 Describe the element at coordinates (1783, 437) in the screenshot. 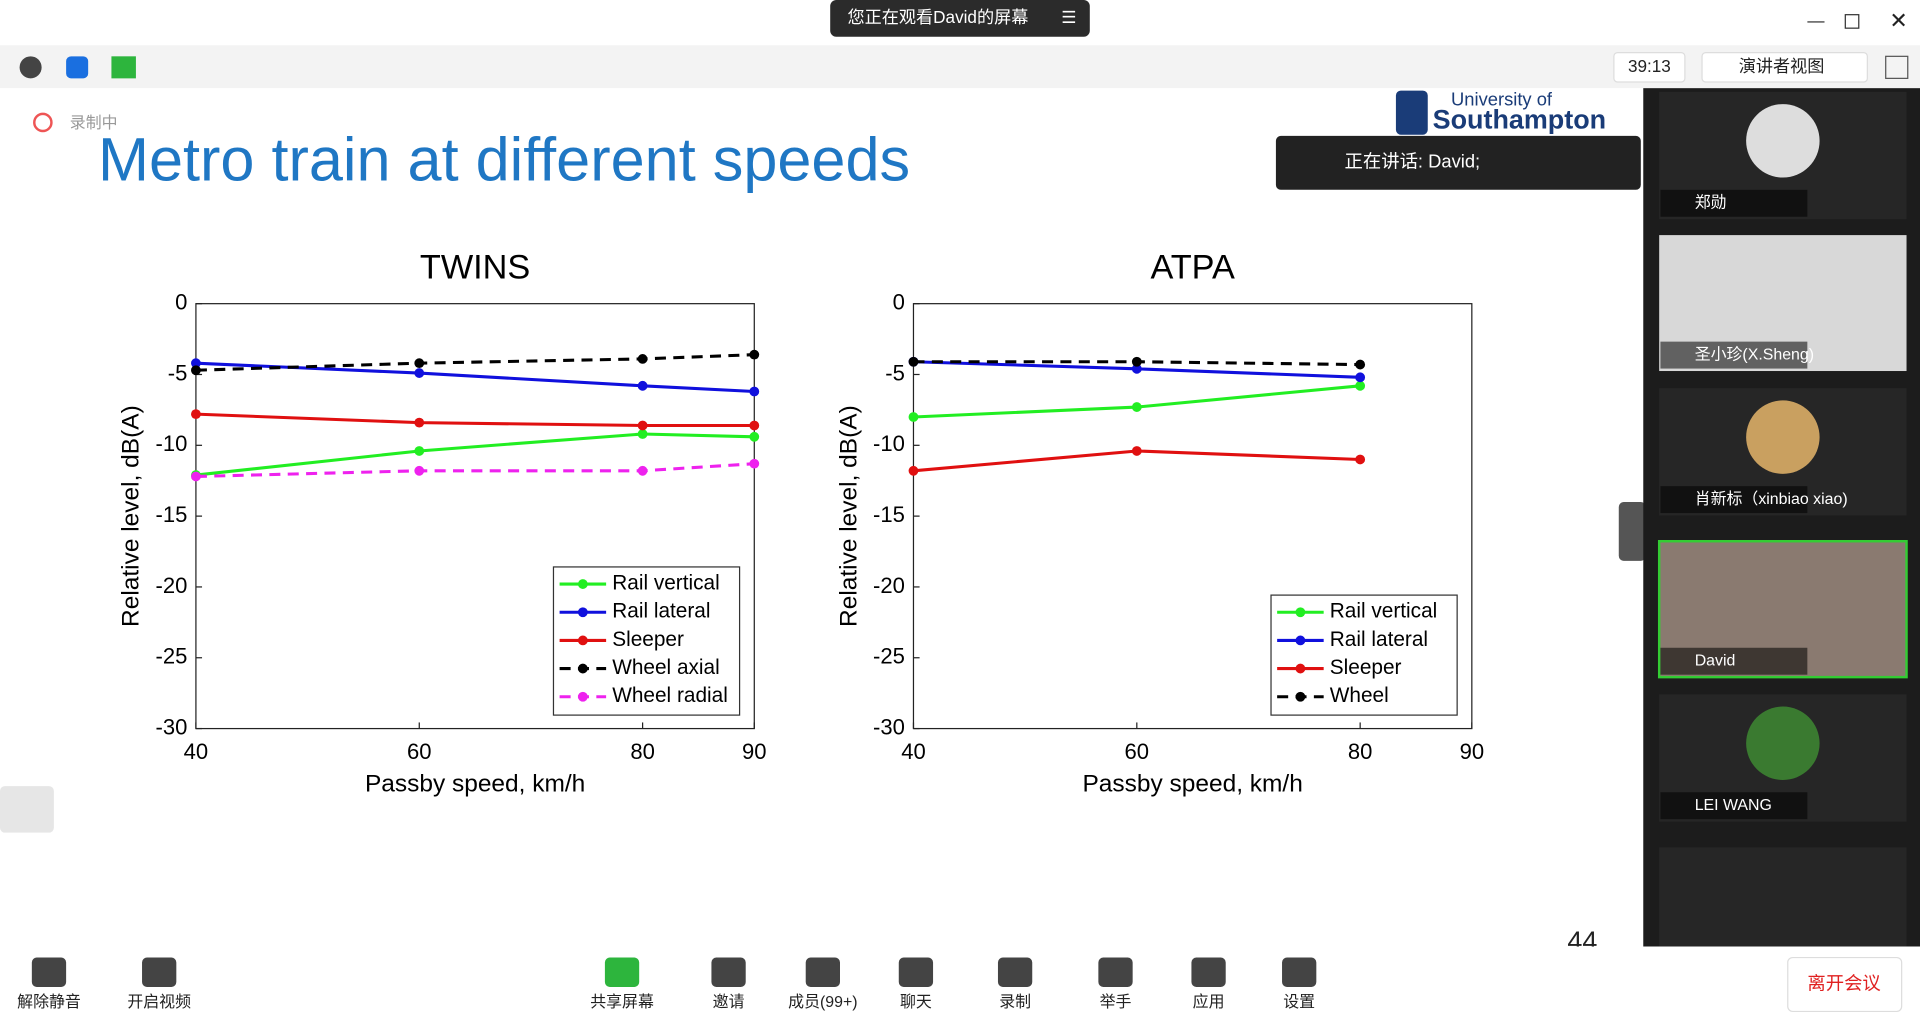

I see `avatar` at that location.